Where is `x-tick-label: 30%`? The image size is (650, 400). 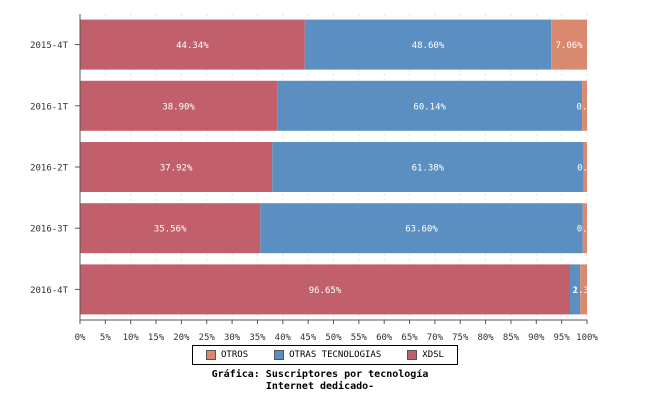
x-tick-label: 30% is located at coordinates (232, 338).